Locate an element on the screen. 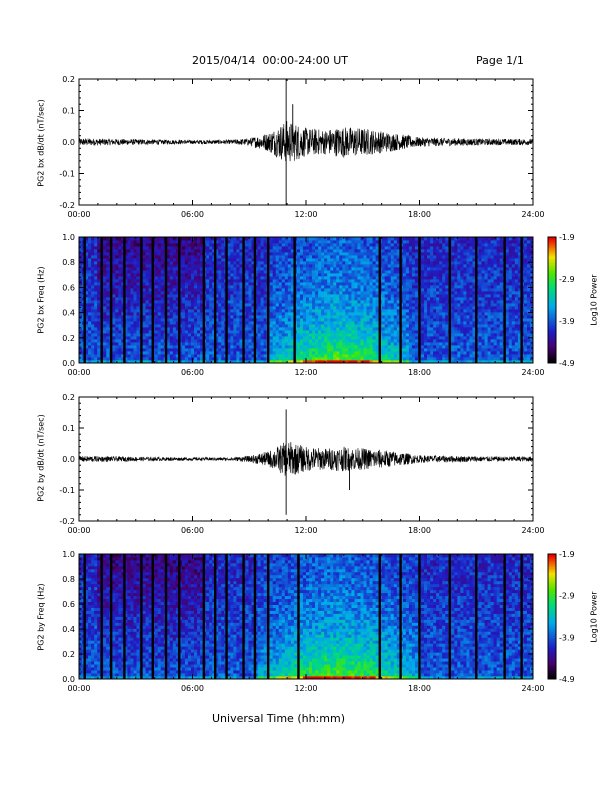  colorbar-tick-label: -1.9 is located at coordinates (567, 237).